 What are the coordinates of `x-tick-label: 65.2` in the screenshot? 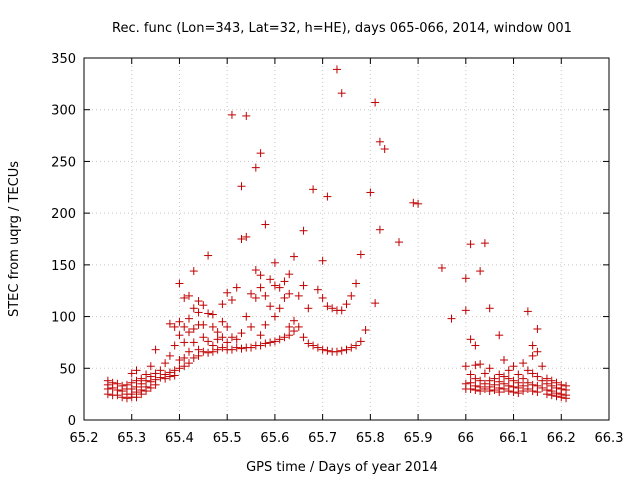 It's located at (84, 438).